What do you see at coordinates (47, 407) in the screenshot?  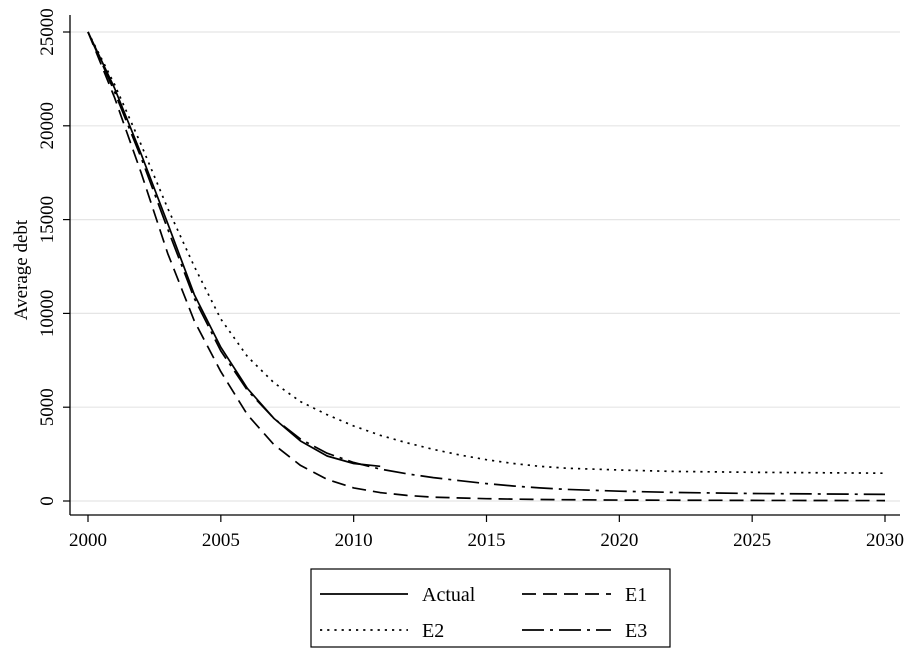 I see `y-tick-label: 5000` at bounding box center [47, 407].